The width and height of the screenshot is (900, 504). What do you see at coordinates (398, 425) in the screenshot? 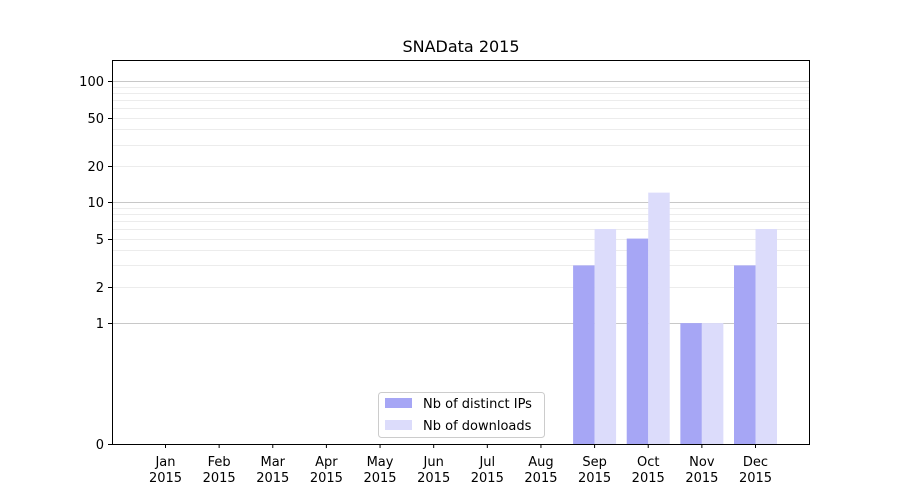
I see `legend-swatch-downloads` at bounding box center [398, 425].